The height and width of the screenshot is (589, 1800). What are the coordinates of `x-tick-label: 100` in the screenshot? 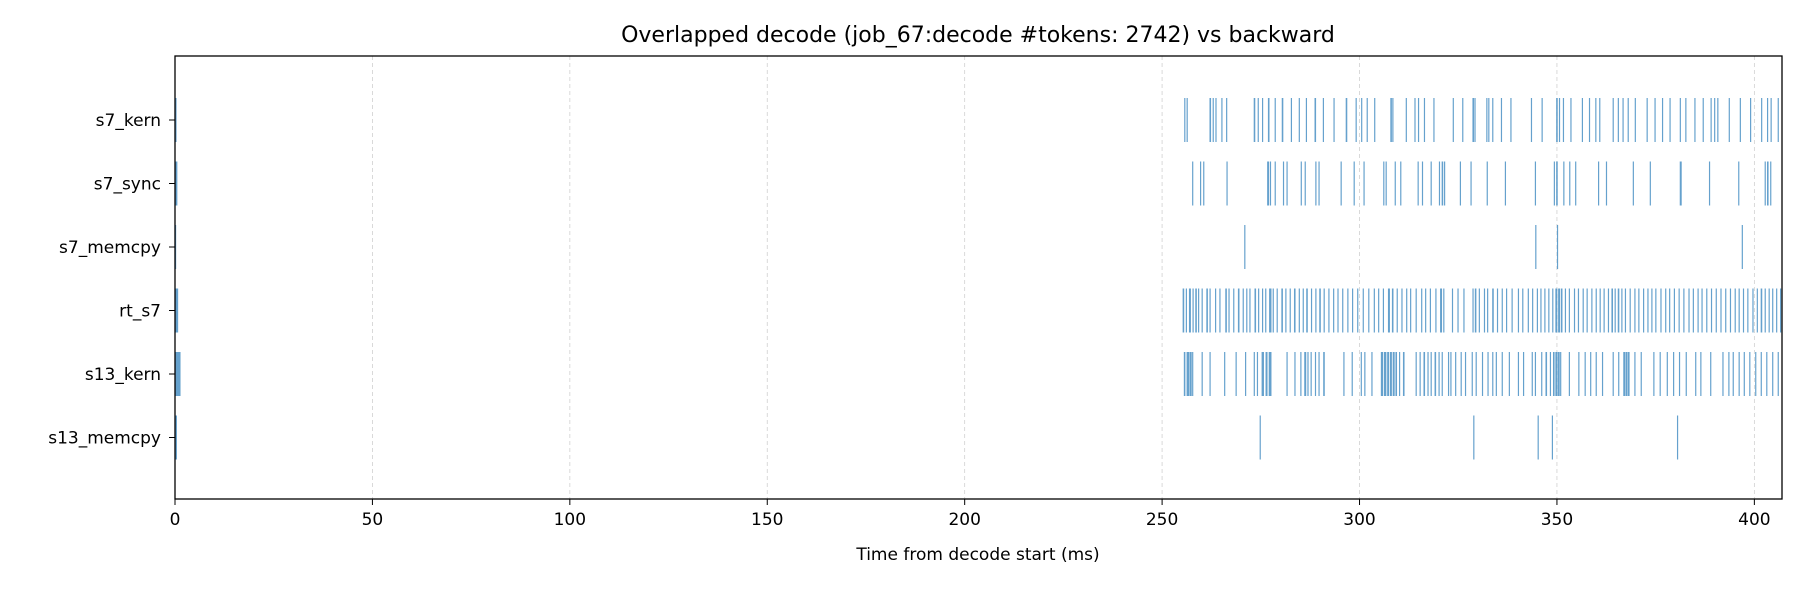 It's located at (570, 520).